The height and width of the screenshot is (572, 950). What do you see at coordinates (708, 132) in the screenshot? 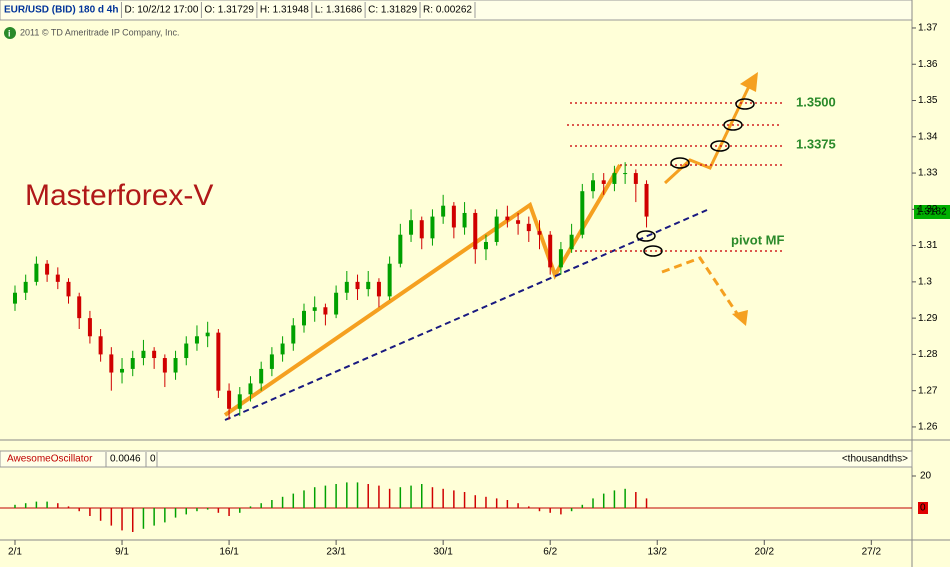
I see `forecast-arrow` at bounding box center [708, 132].